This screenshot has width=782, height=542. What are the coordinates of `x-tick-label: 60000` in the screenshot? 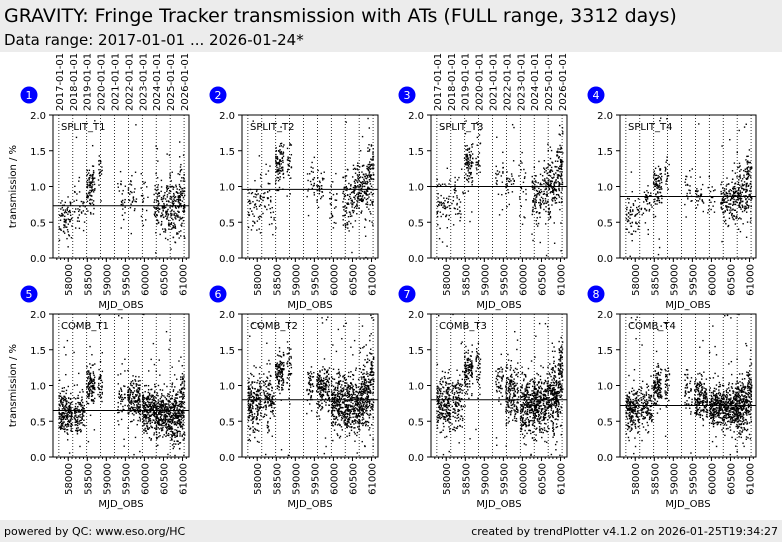 It's located at (145, 280).